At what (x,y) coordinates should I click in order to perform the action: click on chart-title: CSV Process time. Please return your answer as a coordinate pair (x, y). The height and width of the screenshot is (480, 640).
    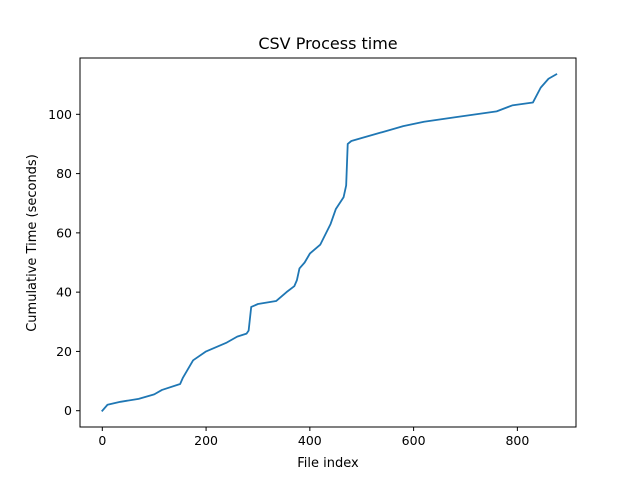
    Looking at the image, I should click on (327, 43).